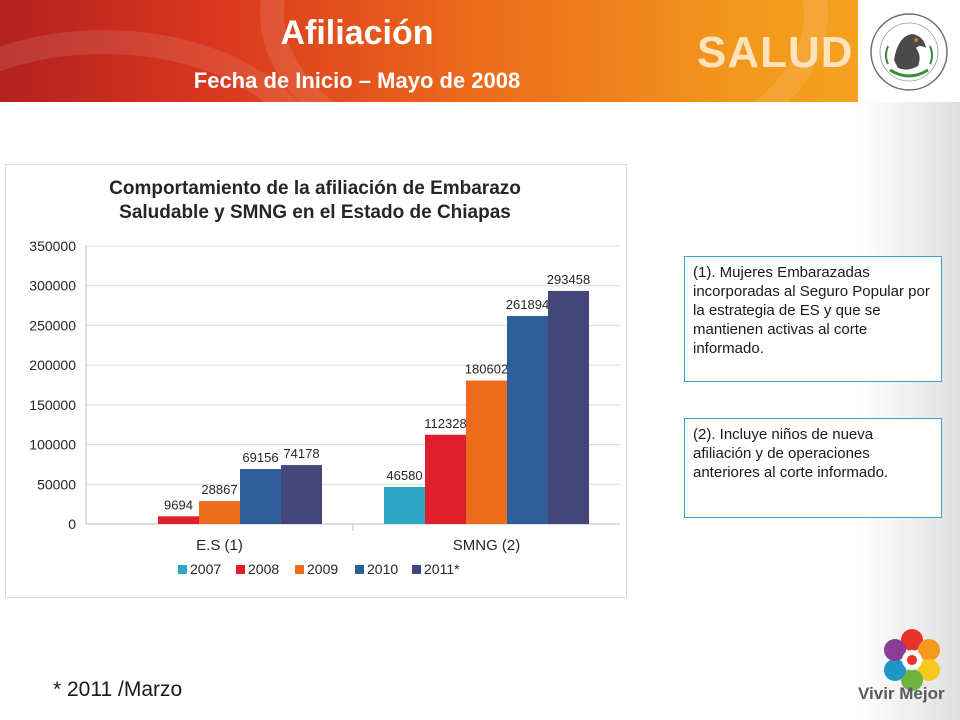 The image size is (960, 720). I want to click on data-label: 261894, so click(527, 304).